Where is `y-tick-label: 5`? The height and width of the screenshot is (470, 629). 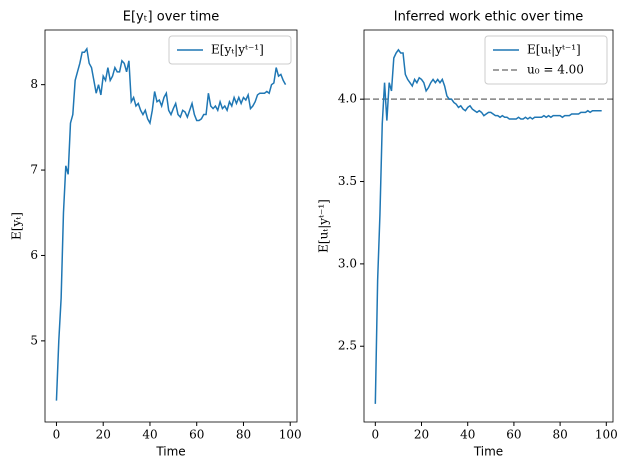
y-tick-label: 5 is located at coordinates (34, 340).